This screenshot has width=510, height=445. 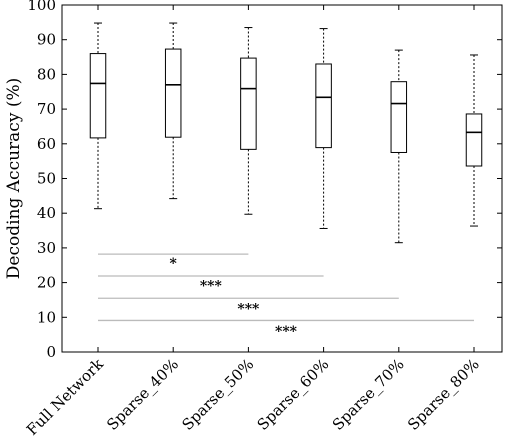 I want to click on significance-layer: **********, so click(x=286, y=296).